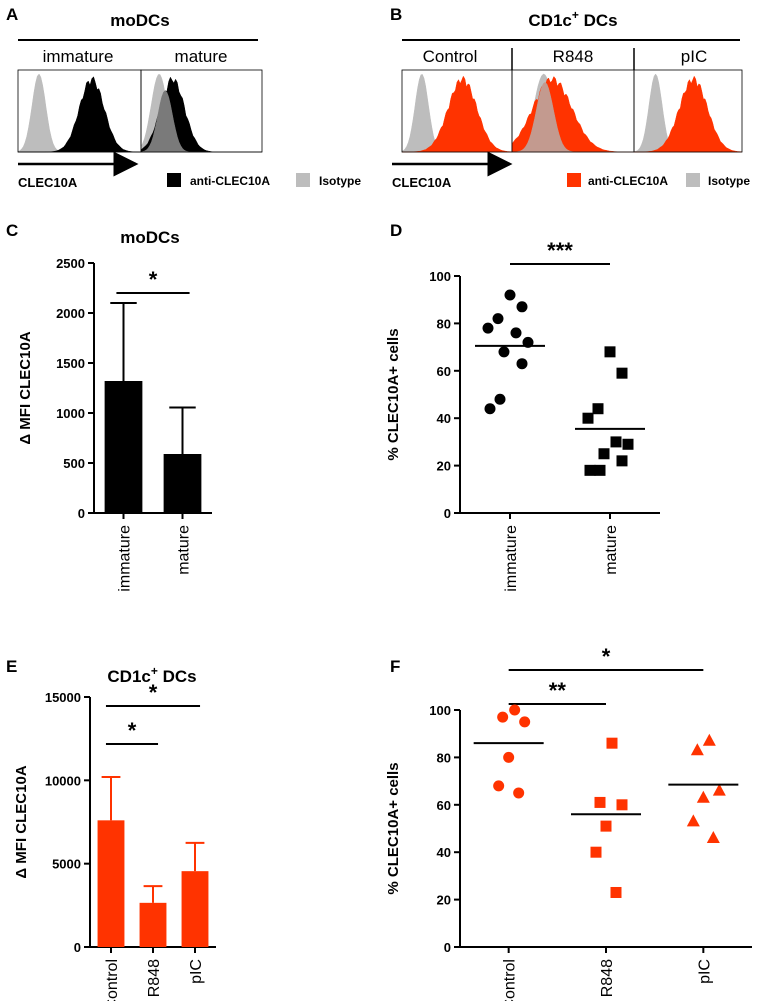 The width and height of the screenshot is (758, 1001). Describe the element at coordinates (12, 230) in the screenshot. I see `chart-c-panel-letter: C` at that location.